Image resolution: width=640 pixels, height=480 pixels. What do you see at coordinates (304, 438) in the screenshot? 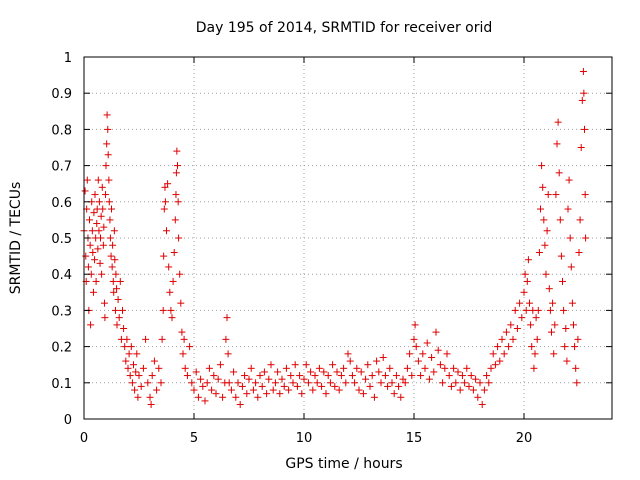
I see `x-tick-label: 10` at bounding box center [304, 438].